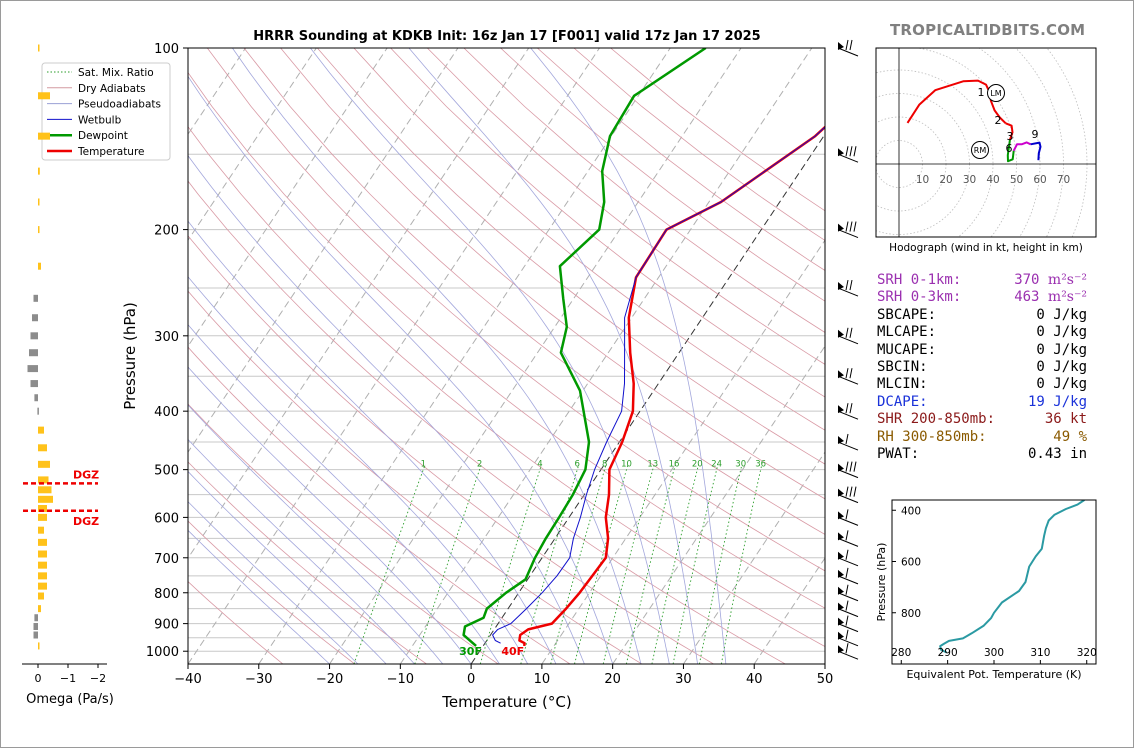 This screenshot has width=1134, height=748. What do you see at coordinates (996, 93) in the screenshot?
I see `storm-motion-marker` at bounding box center [996, 93].